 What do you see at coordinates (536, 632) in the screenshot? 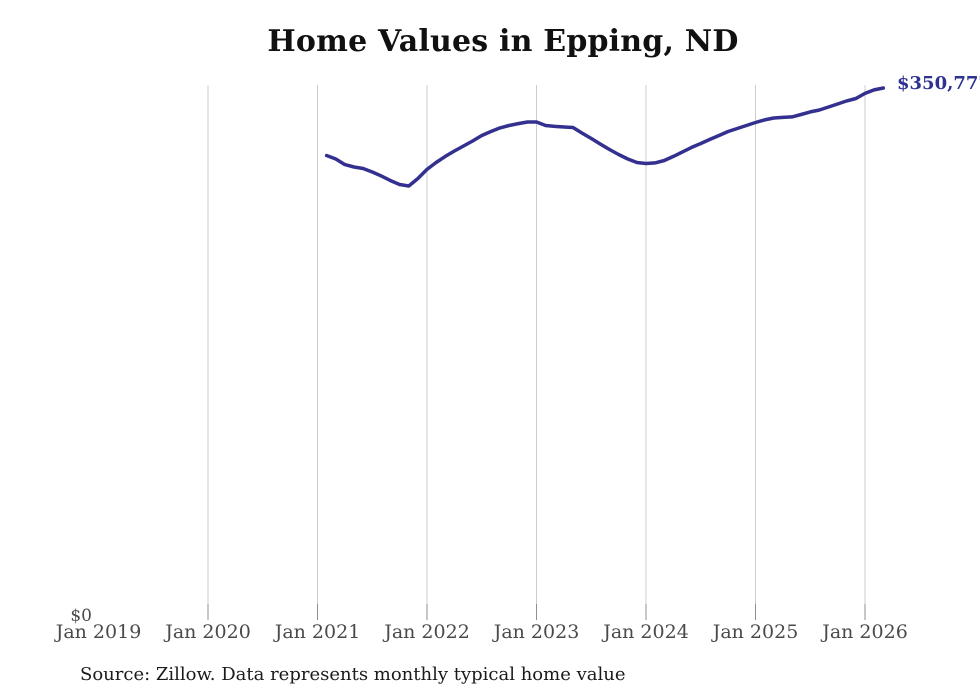
I see `x-axis-label: Jan 2023` at bounding box center [536, 632].